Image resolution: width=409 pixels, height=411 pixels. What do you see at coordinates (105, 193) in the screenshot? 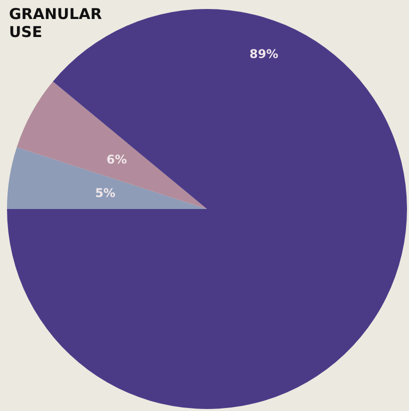
I see `data-label: 5%` at bounding box center [105, 193].